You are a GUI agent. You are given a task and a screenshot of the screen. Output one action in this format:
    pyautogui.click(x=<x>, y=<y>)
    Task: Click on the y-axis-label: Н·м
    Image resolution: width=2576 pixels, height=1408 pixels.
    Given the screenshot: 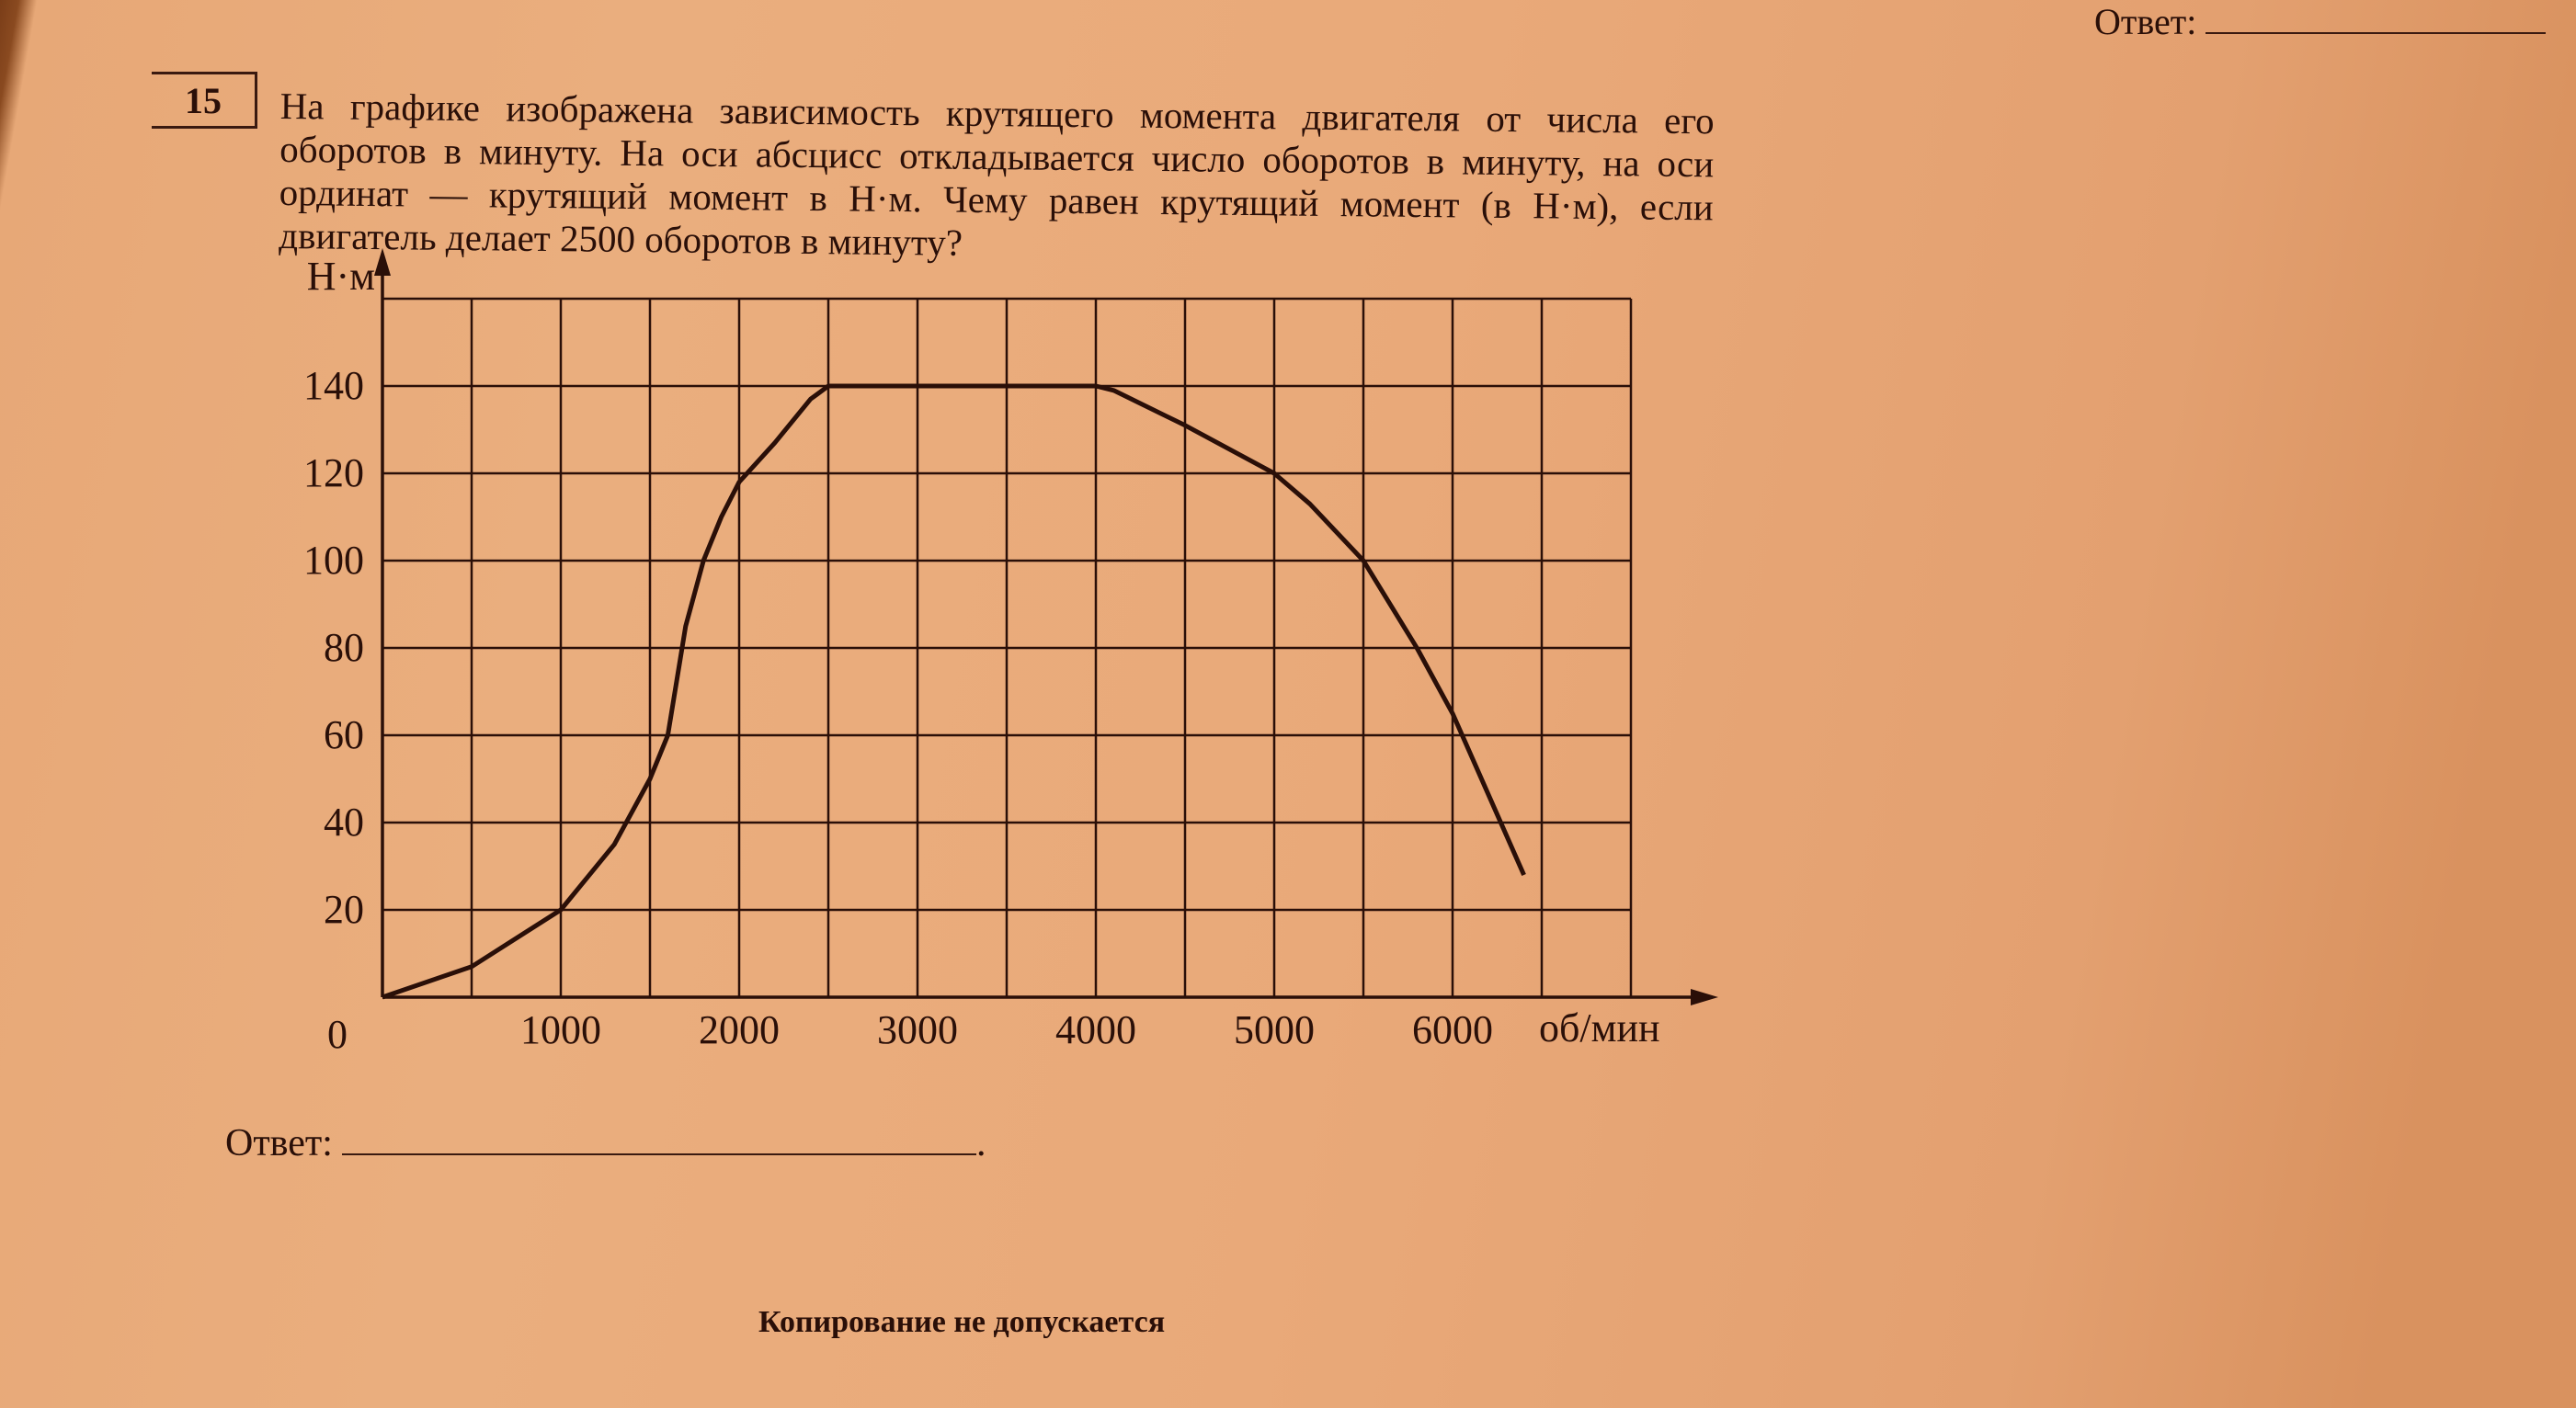 What is the action you would take?
    pyautogui.click(x=341, y=277)
    